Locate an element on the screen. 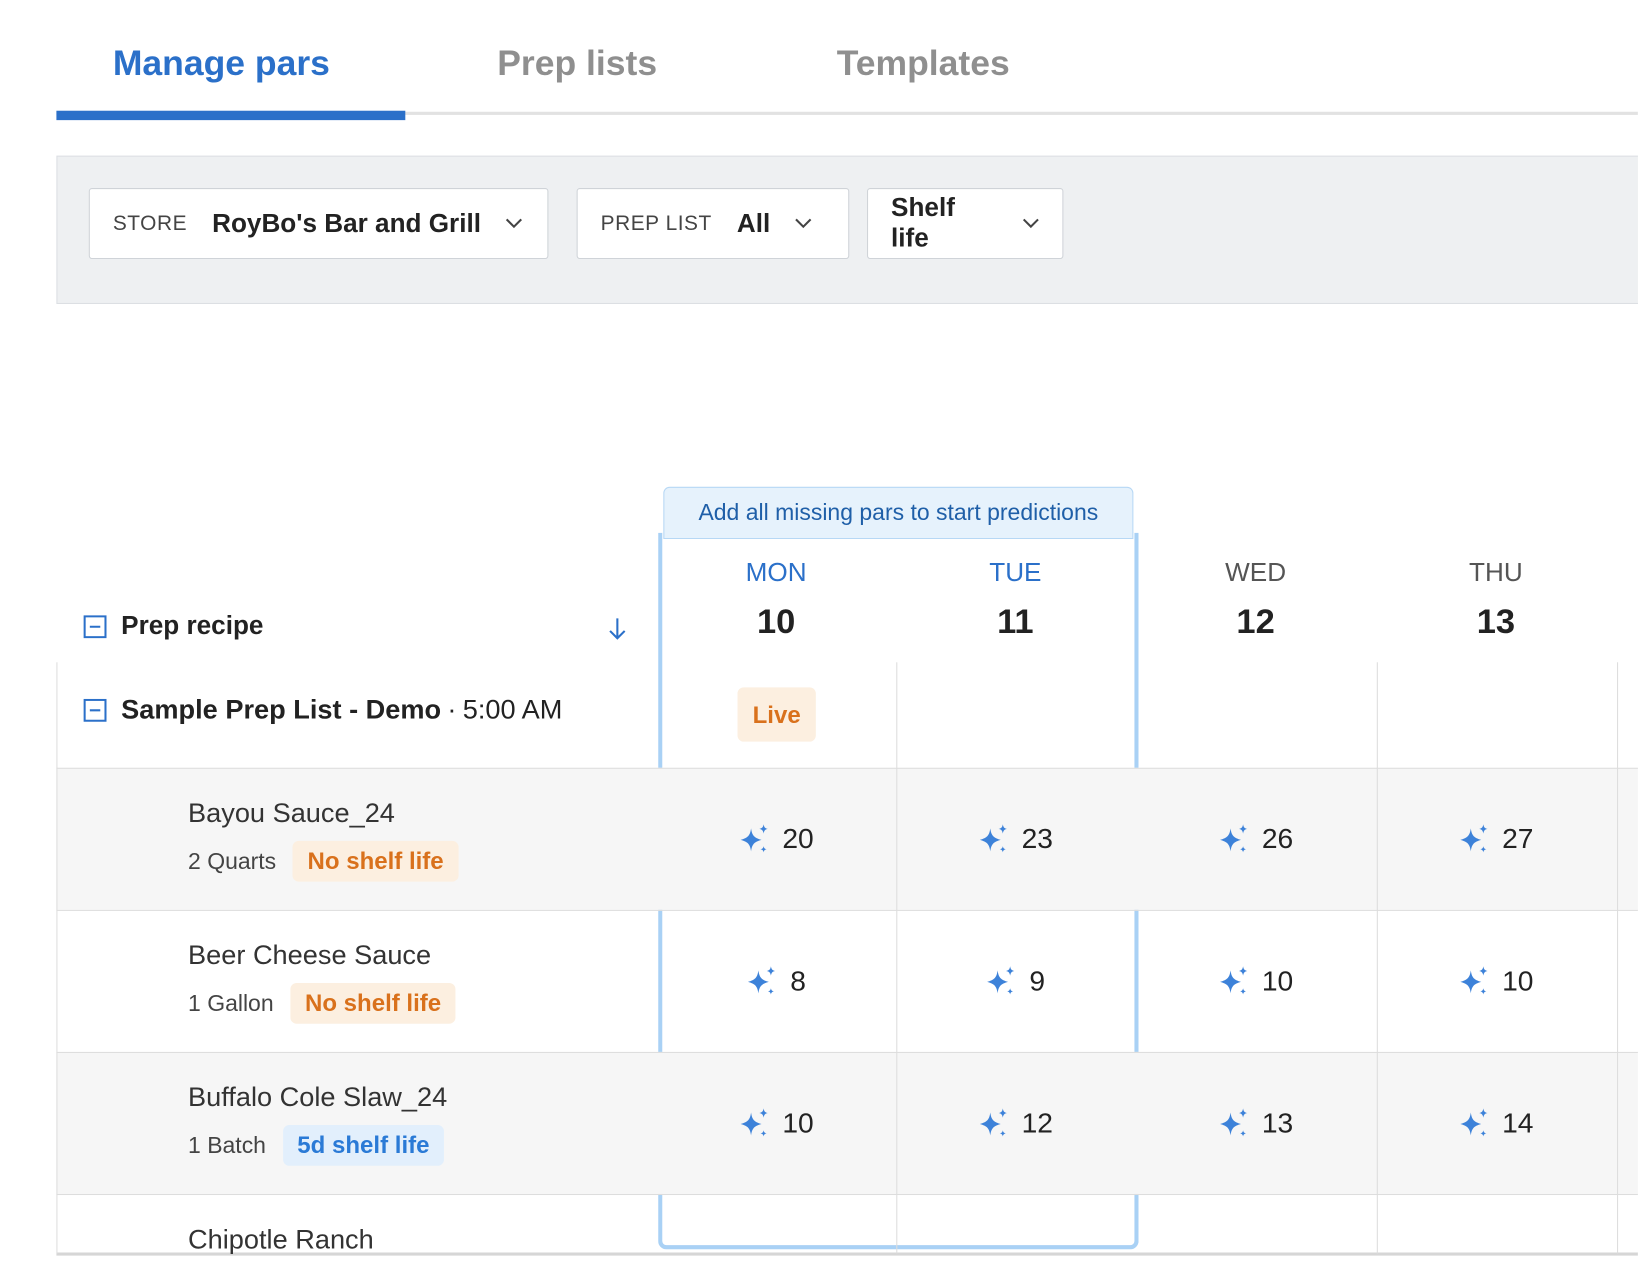 This screenshot has width=1638, height=1274. par-value: 23 is located at coordinates (1037, 838).